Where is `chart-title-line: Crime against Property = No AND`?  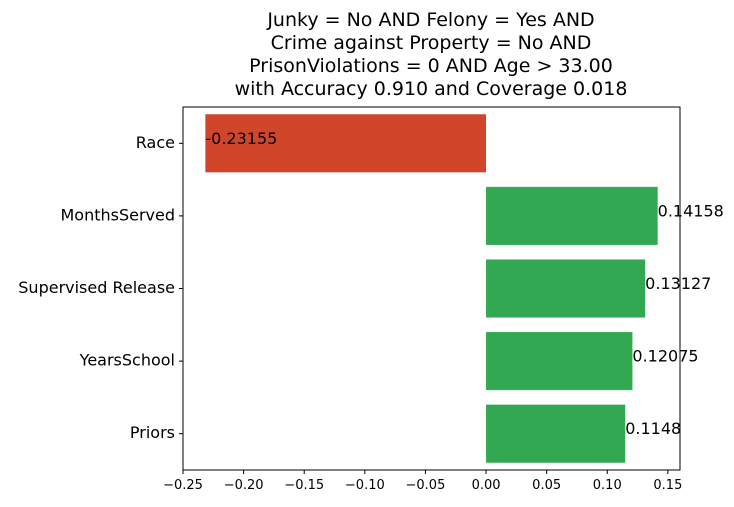
chart-title-line: Crime against Property = No AND is located at coordinates (431, 43).